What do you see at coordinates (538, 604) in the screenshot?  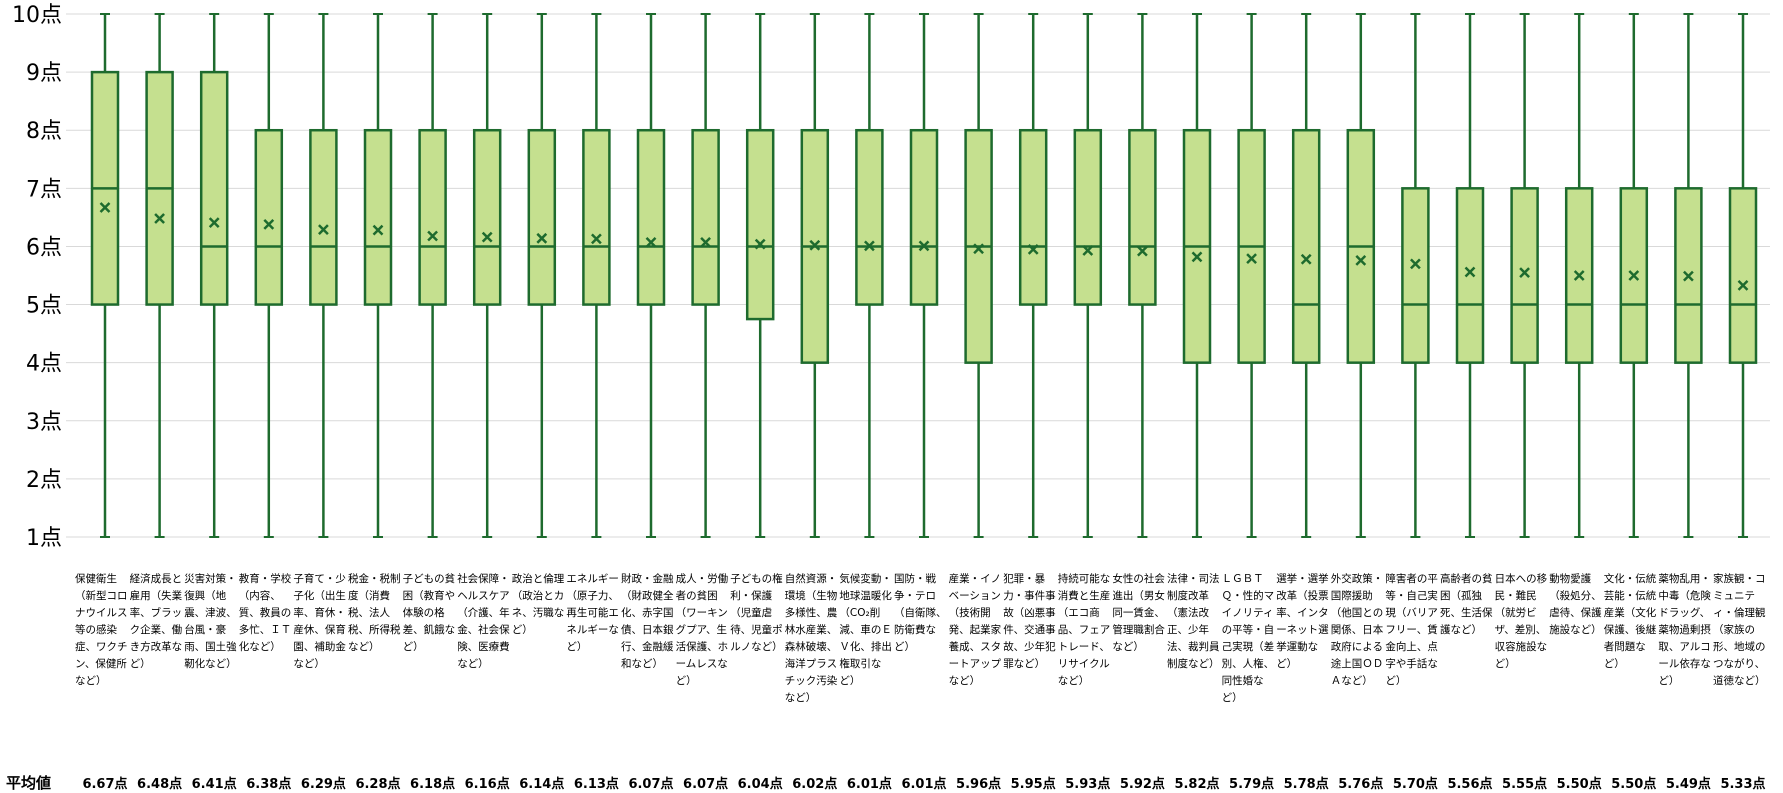 I see `category-label: 政治と倫理（政治とカネ、汚職など）` at bounding box center [538, 604].